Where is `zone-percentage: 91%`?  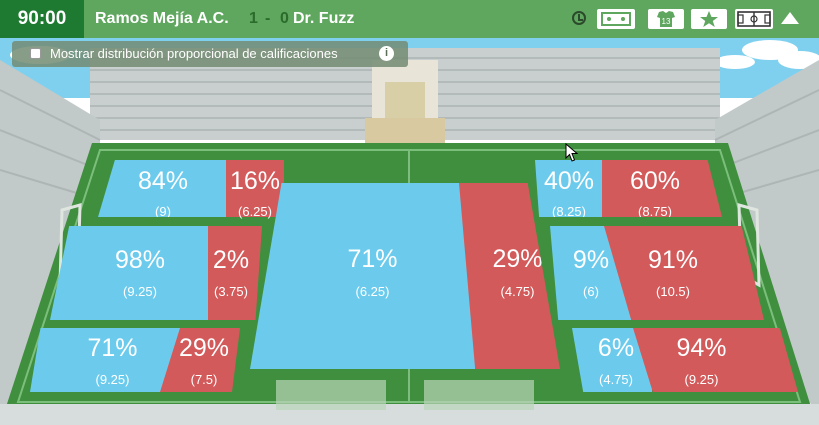 zone-percentage: 91% is located at coordinates (673, 260).